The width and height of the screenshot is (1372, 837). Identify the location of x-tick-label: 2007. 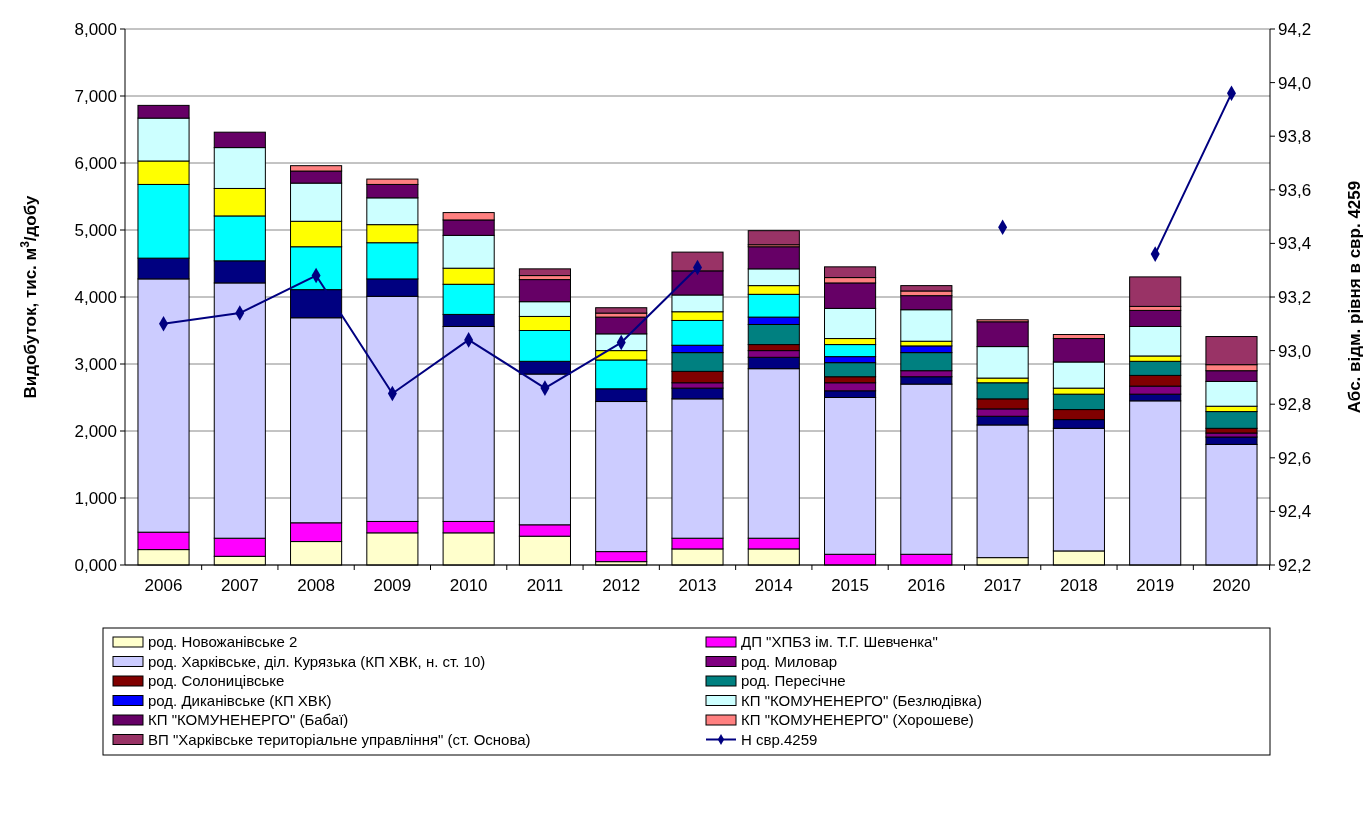
(239, 585).